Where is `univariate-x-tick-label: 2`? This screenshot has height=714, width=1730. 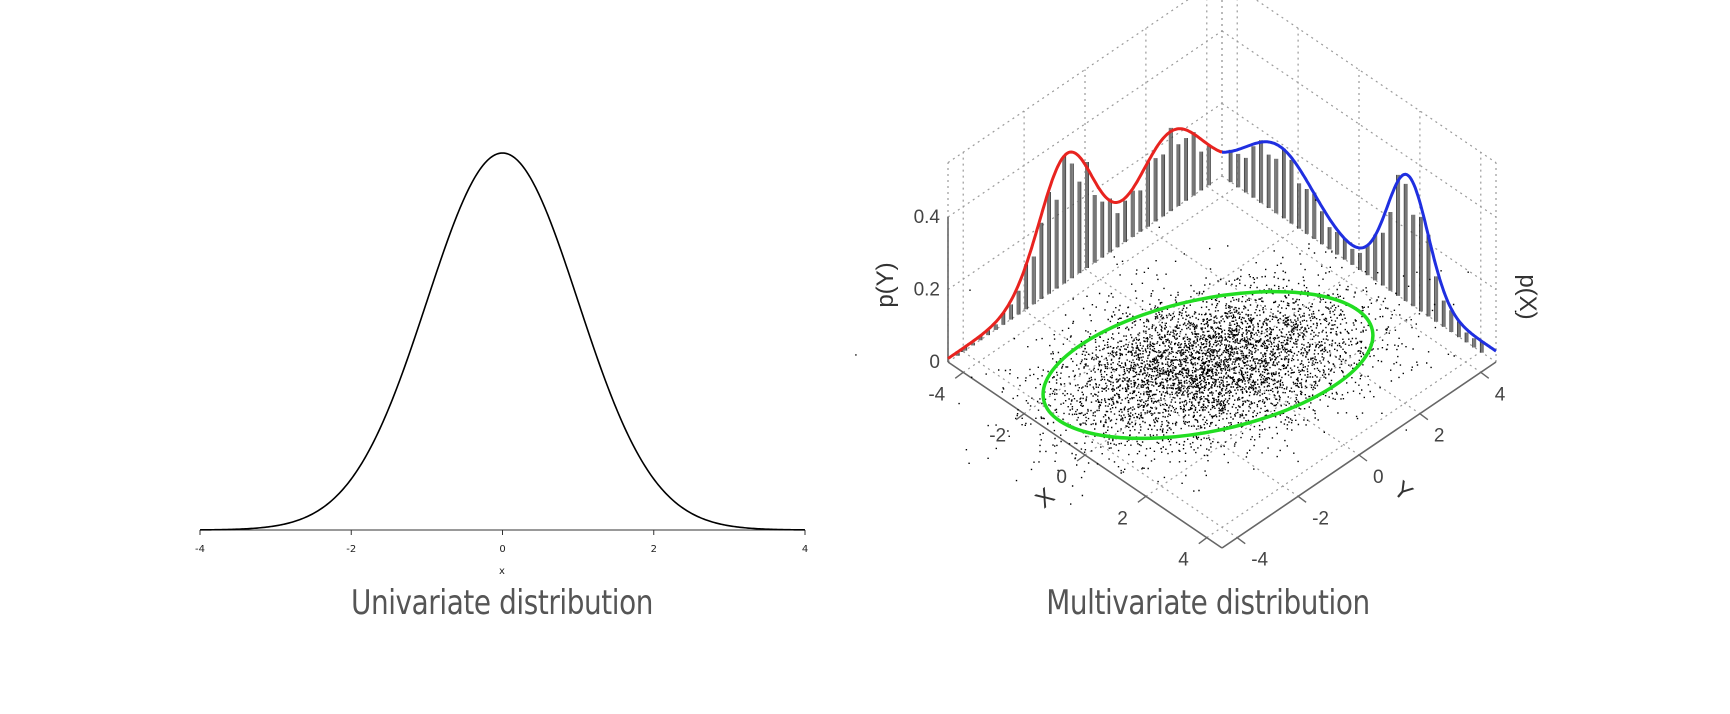 univariate-x-tick-label: 2 is located at coordinates (654, 549).